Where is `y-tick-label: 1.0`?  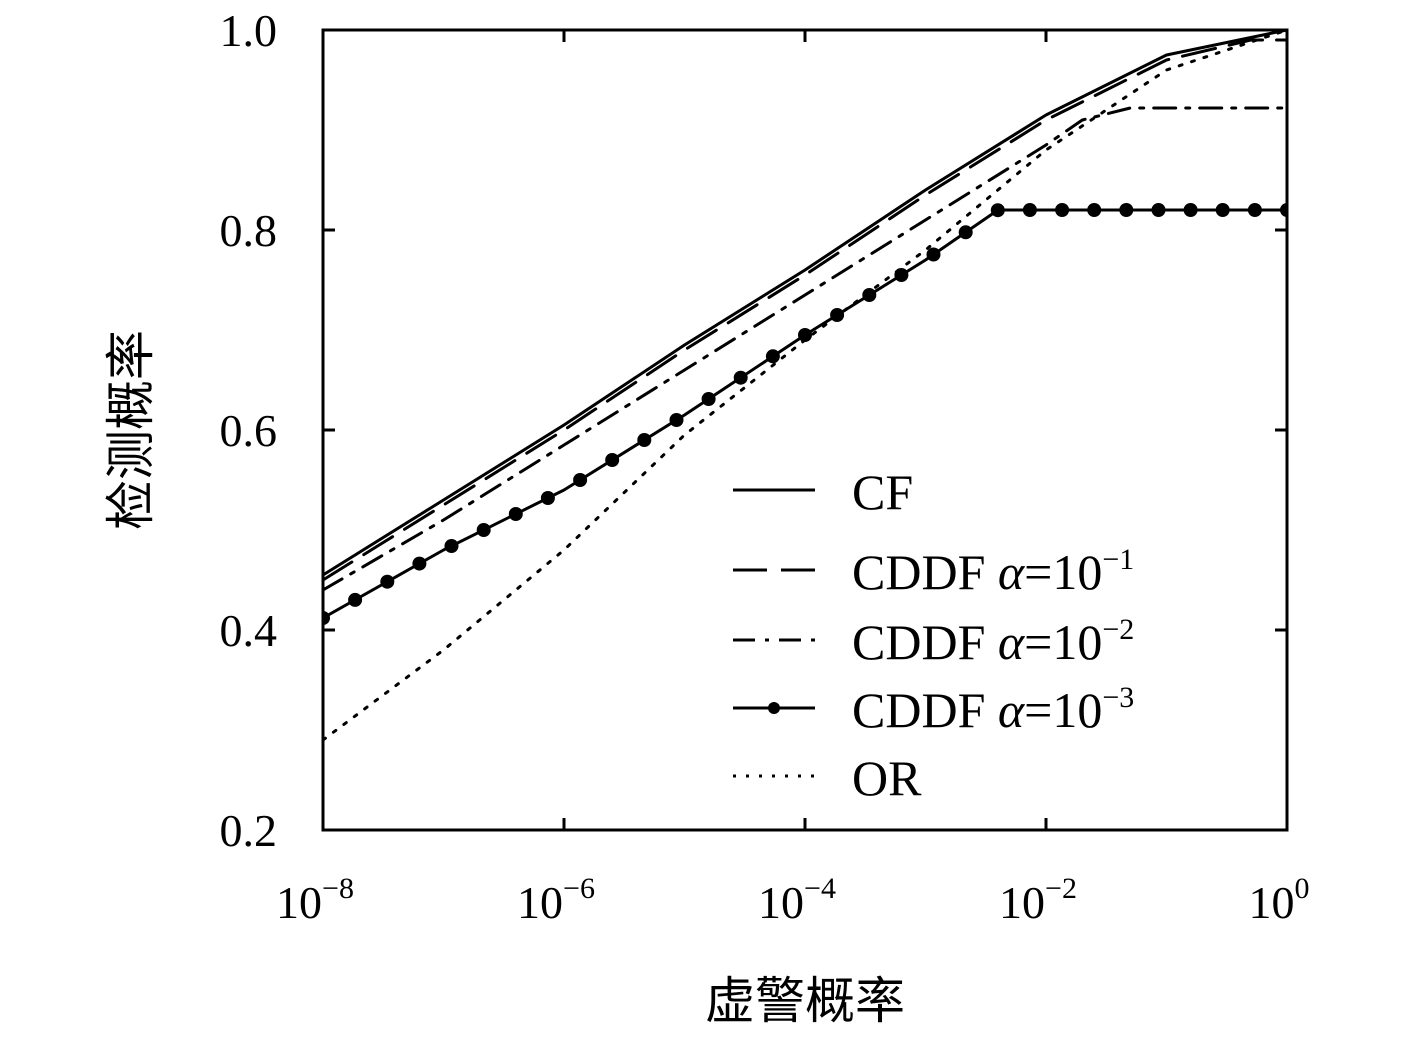 y-tick-label: 1.0 is located at coordinates (249, 30).